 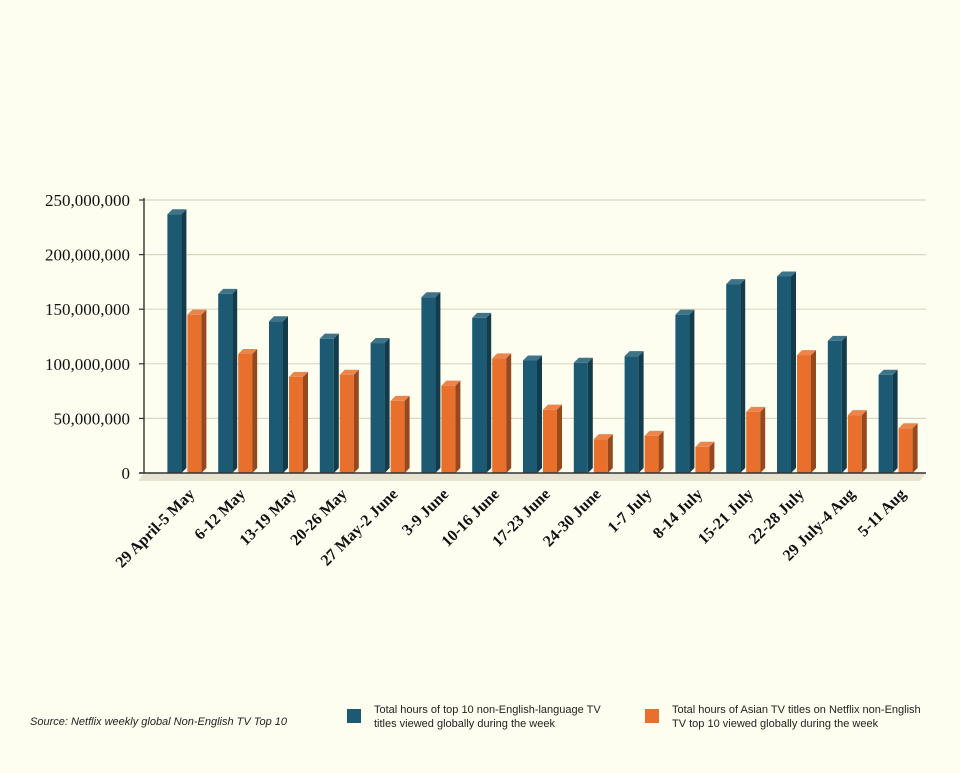 What do you see at coordinates (857, 441) in the screenshot?
I see `bar-asian-29-july-4-aug` at bounding box center [857, 441].